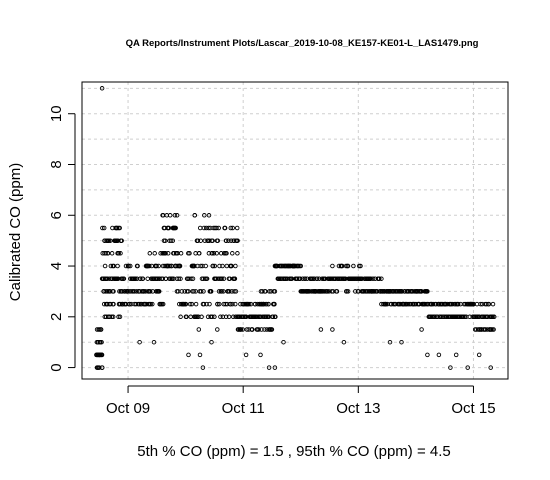 Image resolution: width=550 pixels, height=480 pixels. I want to click on y-axis-label: Calibrated CO (ppm), so click(15, 232).